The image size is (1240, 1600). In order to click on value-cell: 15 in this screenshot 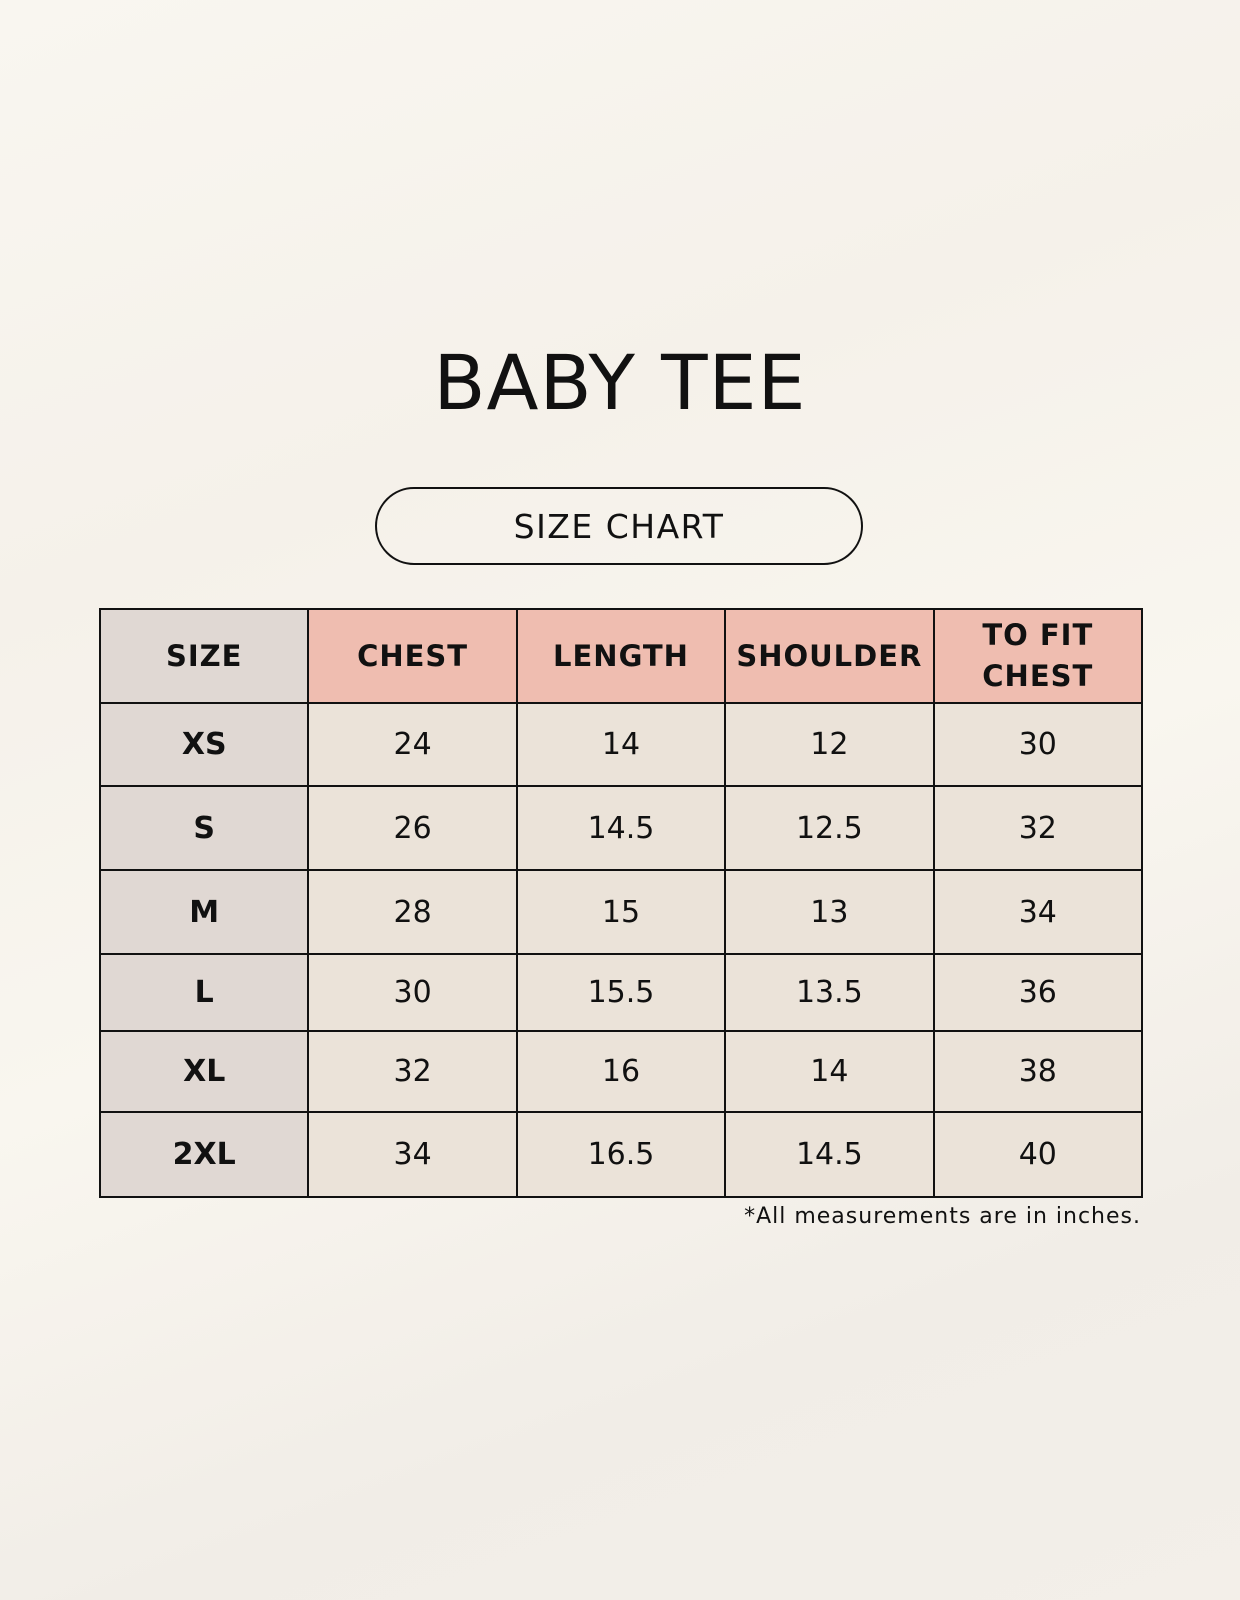, I will do `click(621, 912)`.